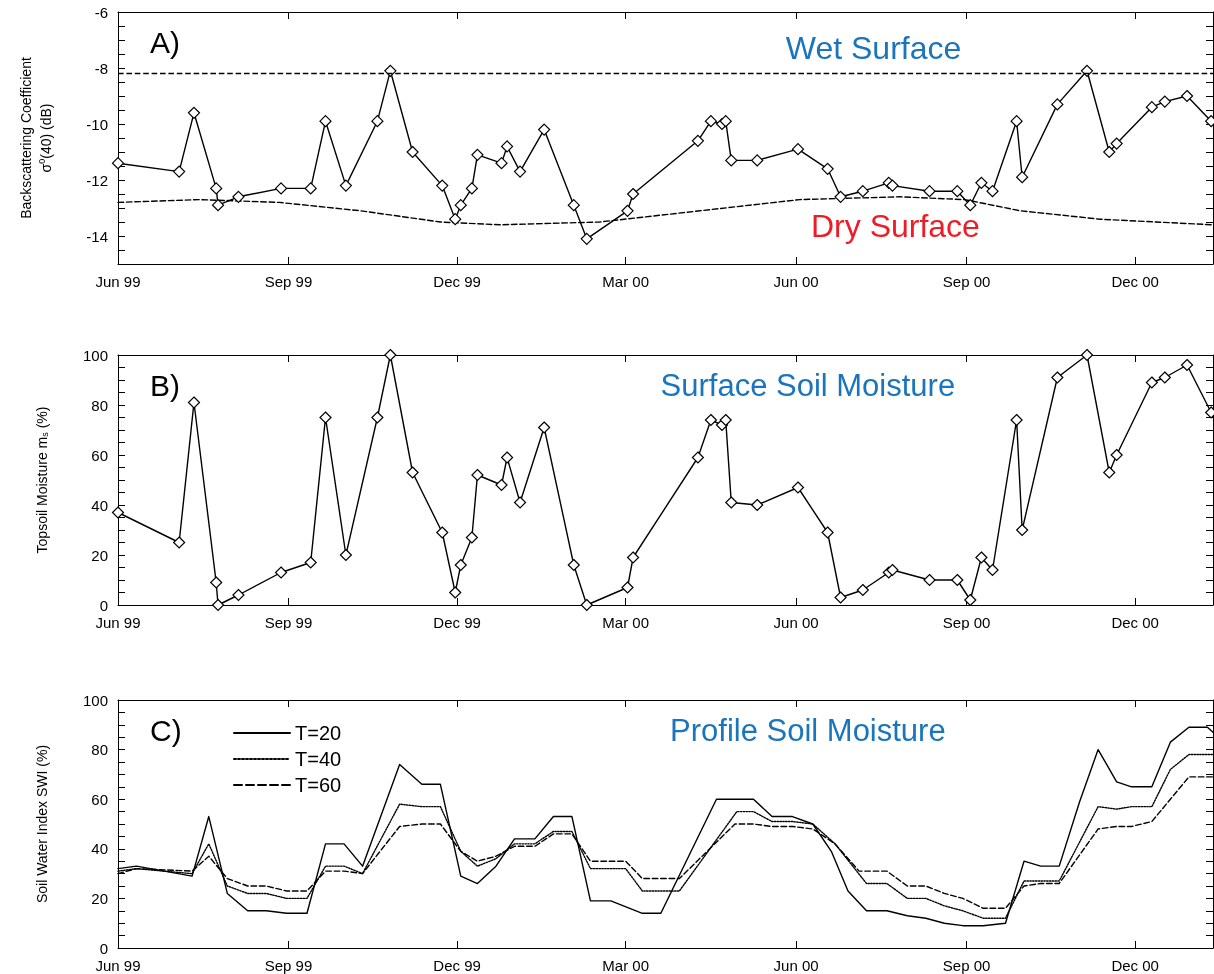 The width and height of the screenshot is (1214, 974). I want to click on y-tick-label: -14, so click(97, 236).